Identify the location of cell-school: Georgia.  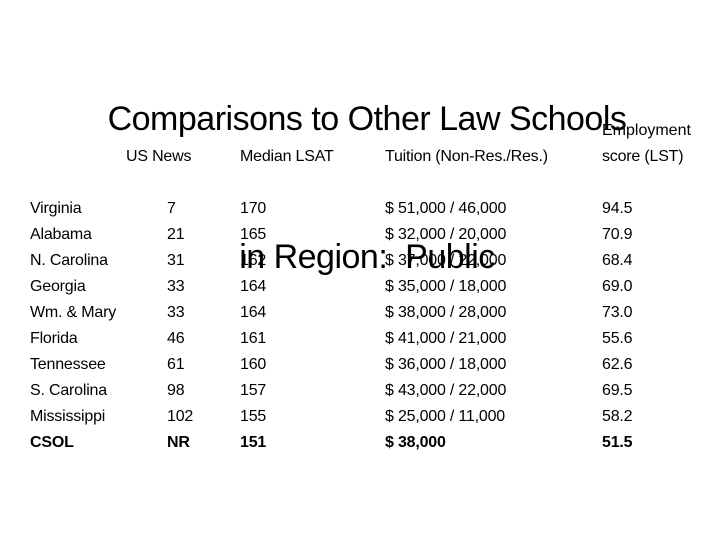
(58, 286).